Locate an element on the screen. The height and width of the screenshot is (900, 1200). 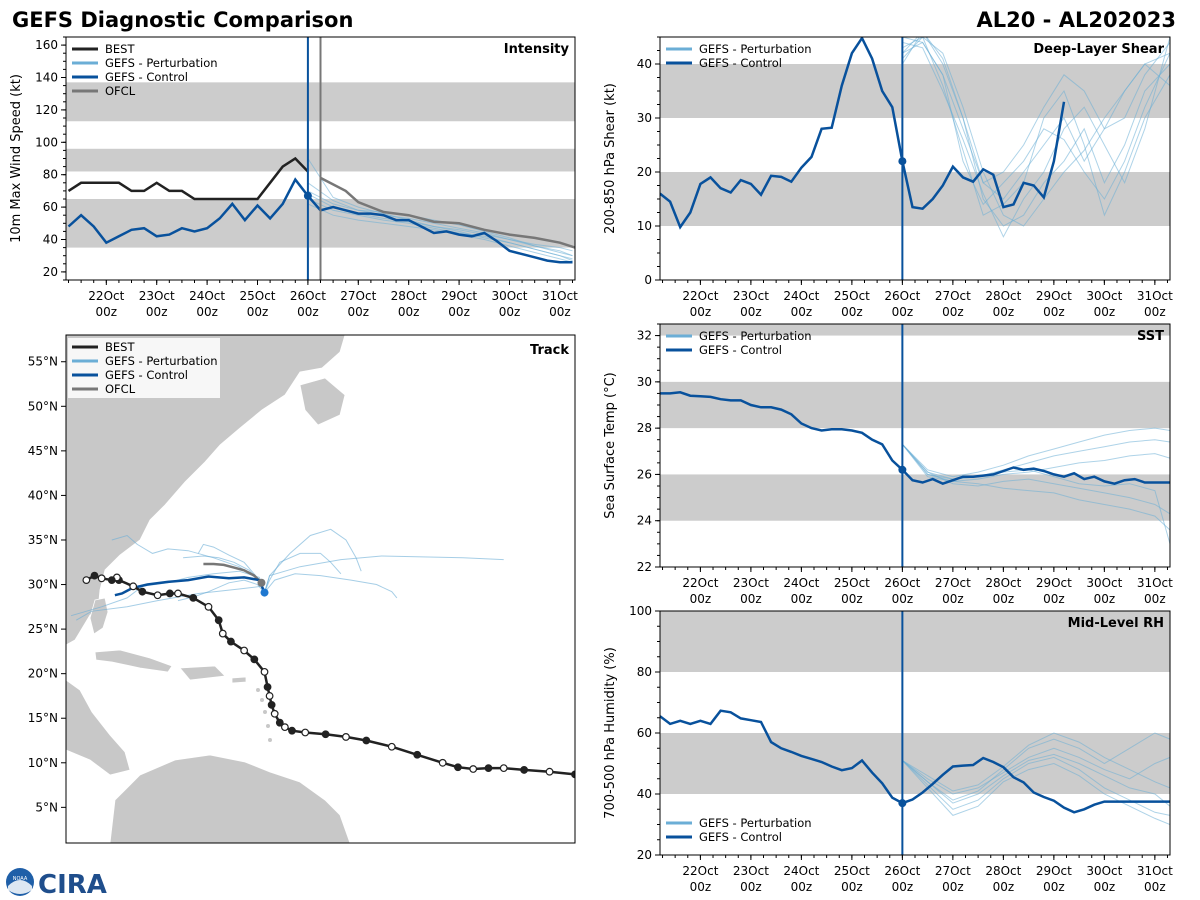
rh-ytick-label: 20 is located at coordinates (644, 855).